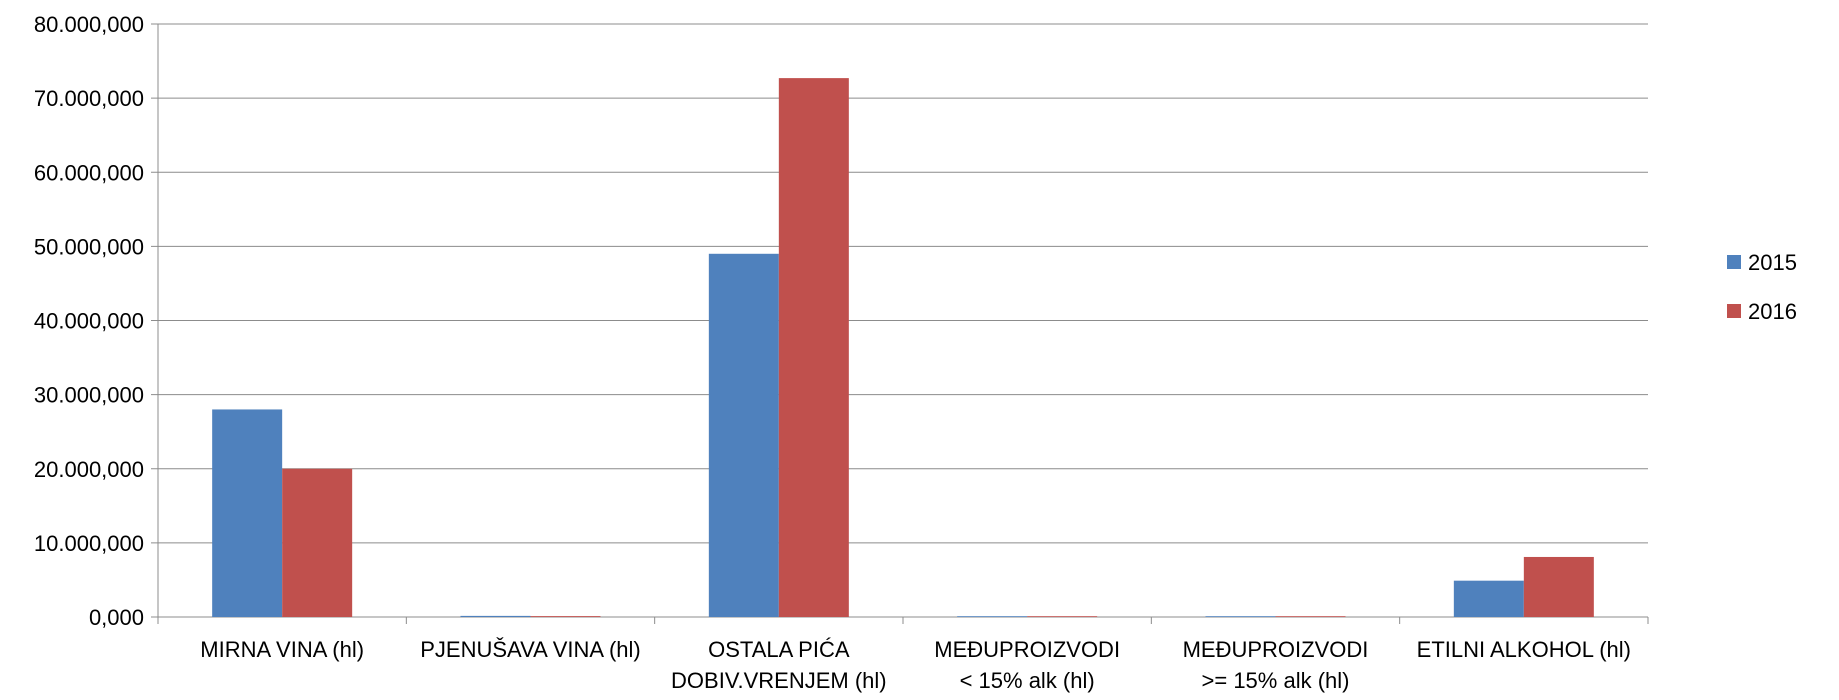 This screenshot has height=700, width=1839. What do you see at coordinates (89, 98) in the screenshot?
I see `y-tick-label: 70.000,000` at bounding box center [89, 98].